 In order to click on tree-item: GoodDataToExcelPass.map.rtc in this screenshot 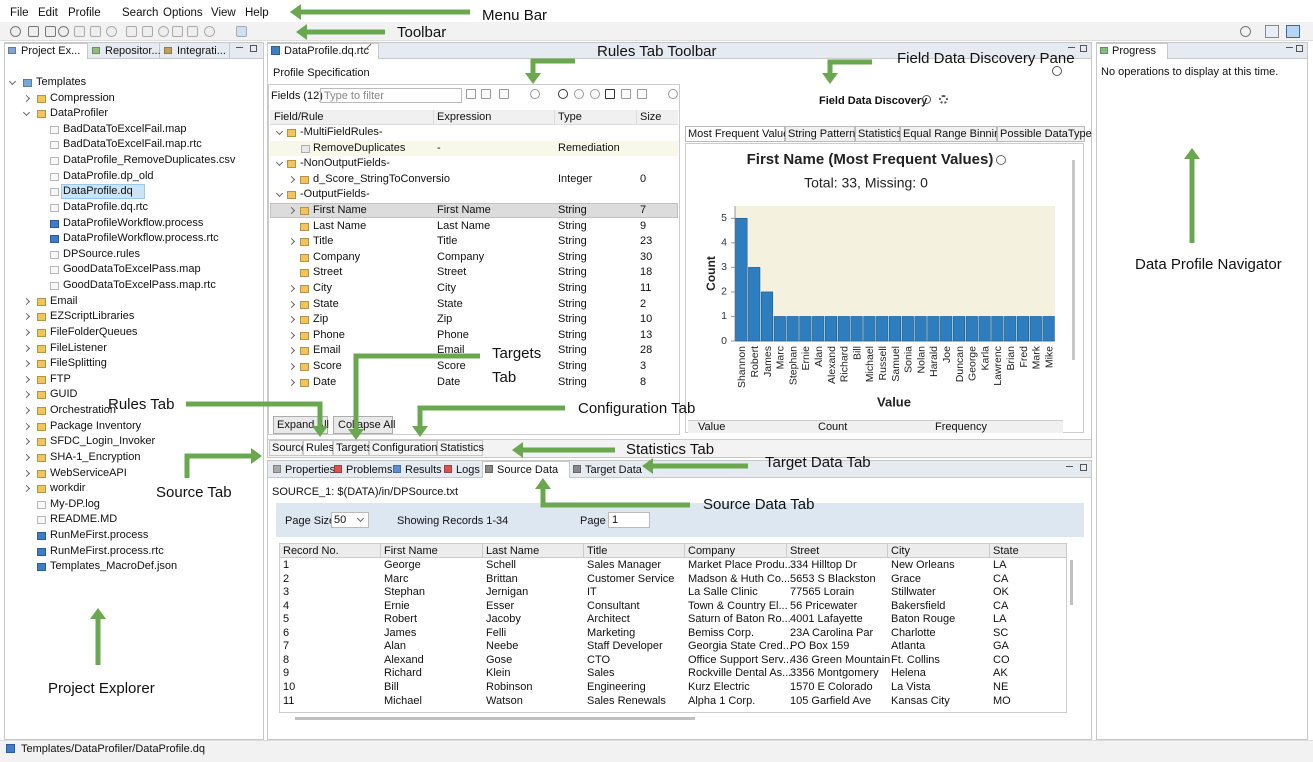, I will do `click(139, 285)`.